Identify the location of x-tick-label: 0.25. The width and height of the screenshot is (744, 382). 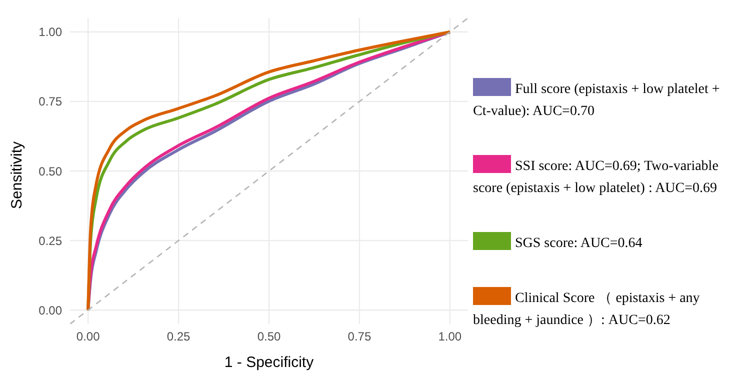
(178, 337).